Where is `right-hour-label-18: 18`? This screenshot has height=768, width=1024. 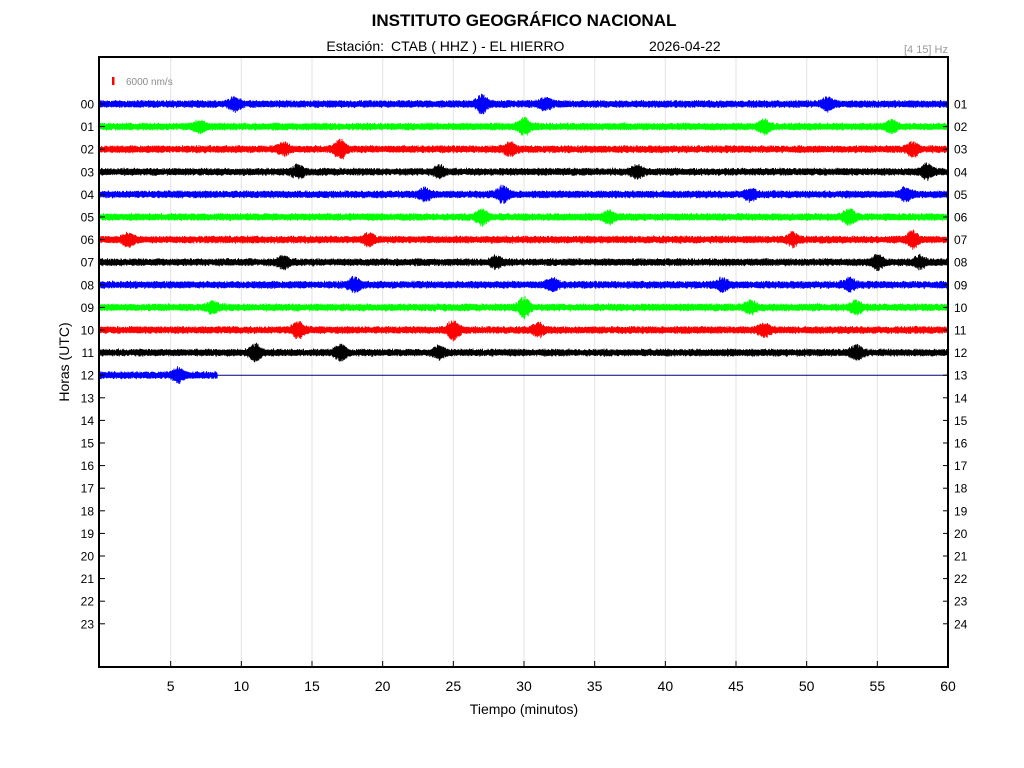 right-hour-label-18: 18 is located at coordinates (961, 489).